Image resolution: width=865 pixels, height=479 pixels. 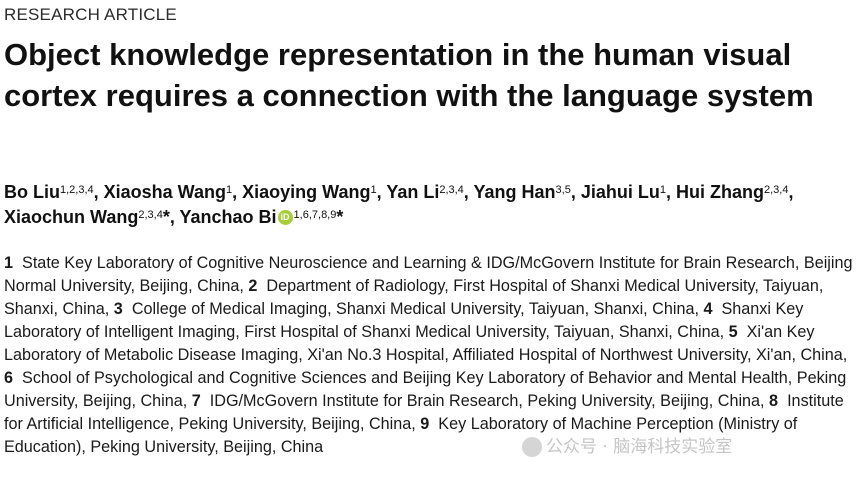 What do you see at coordinates (306, 192) in the screenshot?
I see `author-name: Xiaoying Wang` at bounding box center [306, 192].